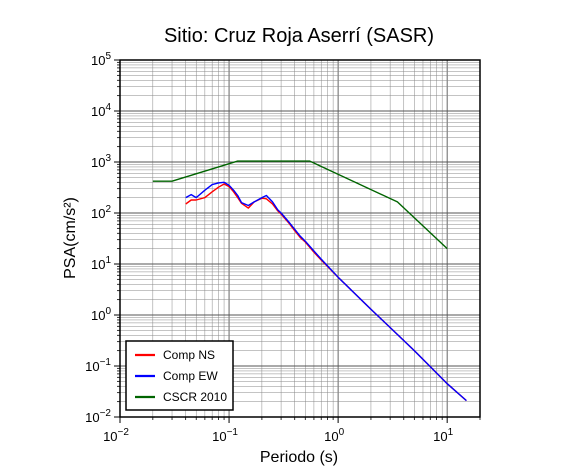 The height and width of the screenshot is (475, 586). I want to click on y-axis-label: PSA(cm/s²), so click(70, 238).